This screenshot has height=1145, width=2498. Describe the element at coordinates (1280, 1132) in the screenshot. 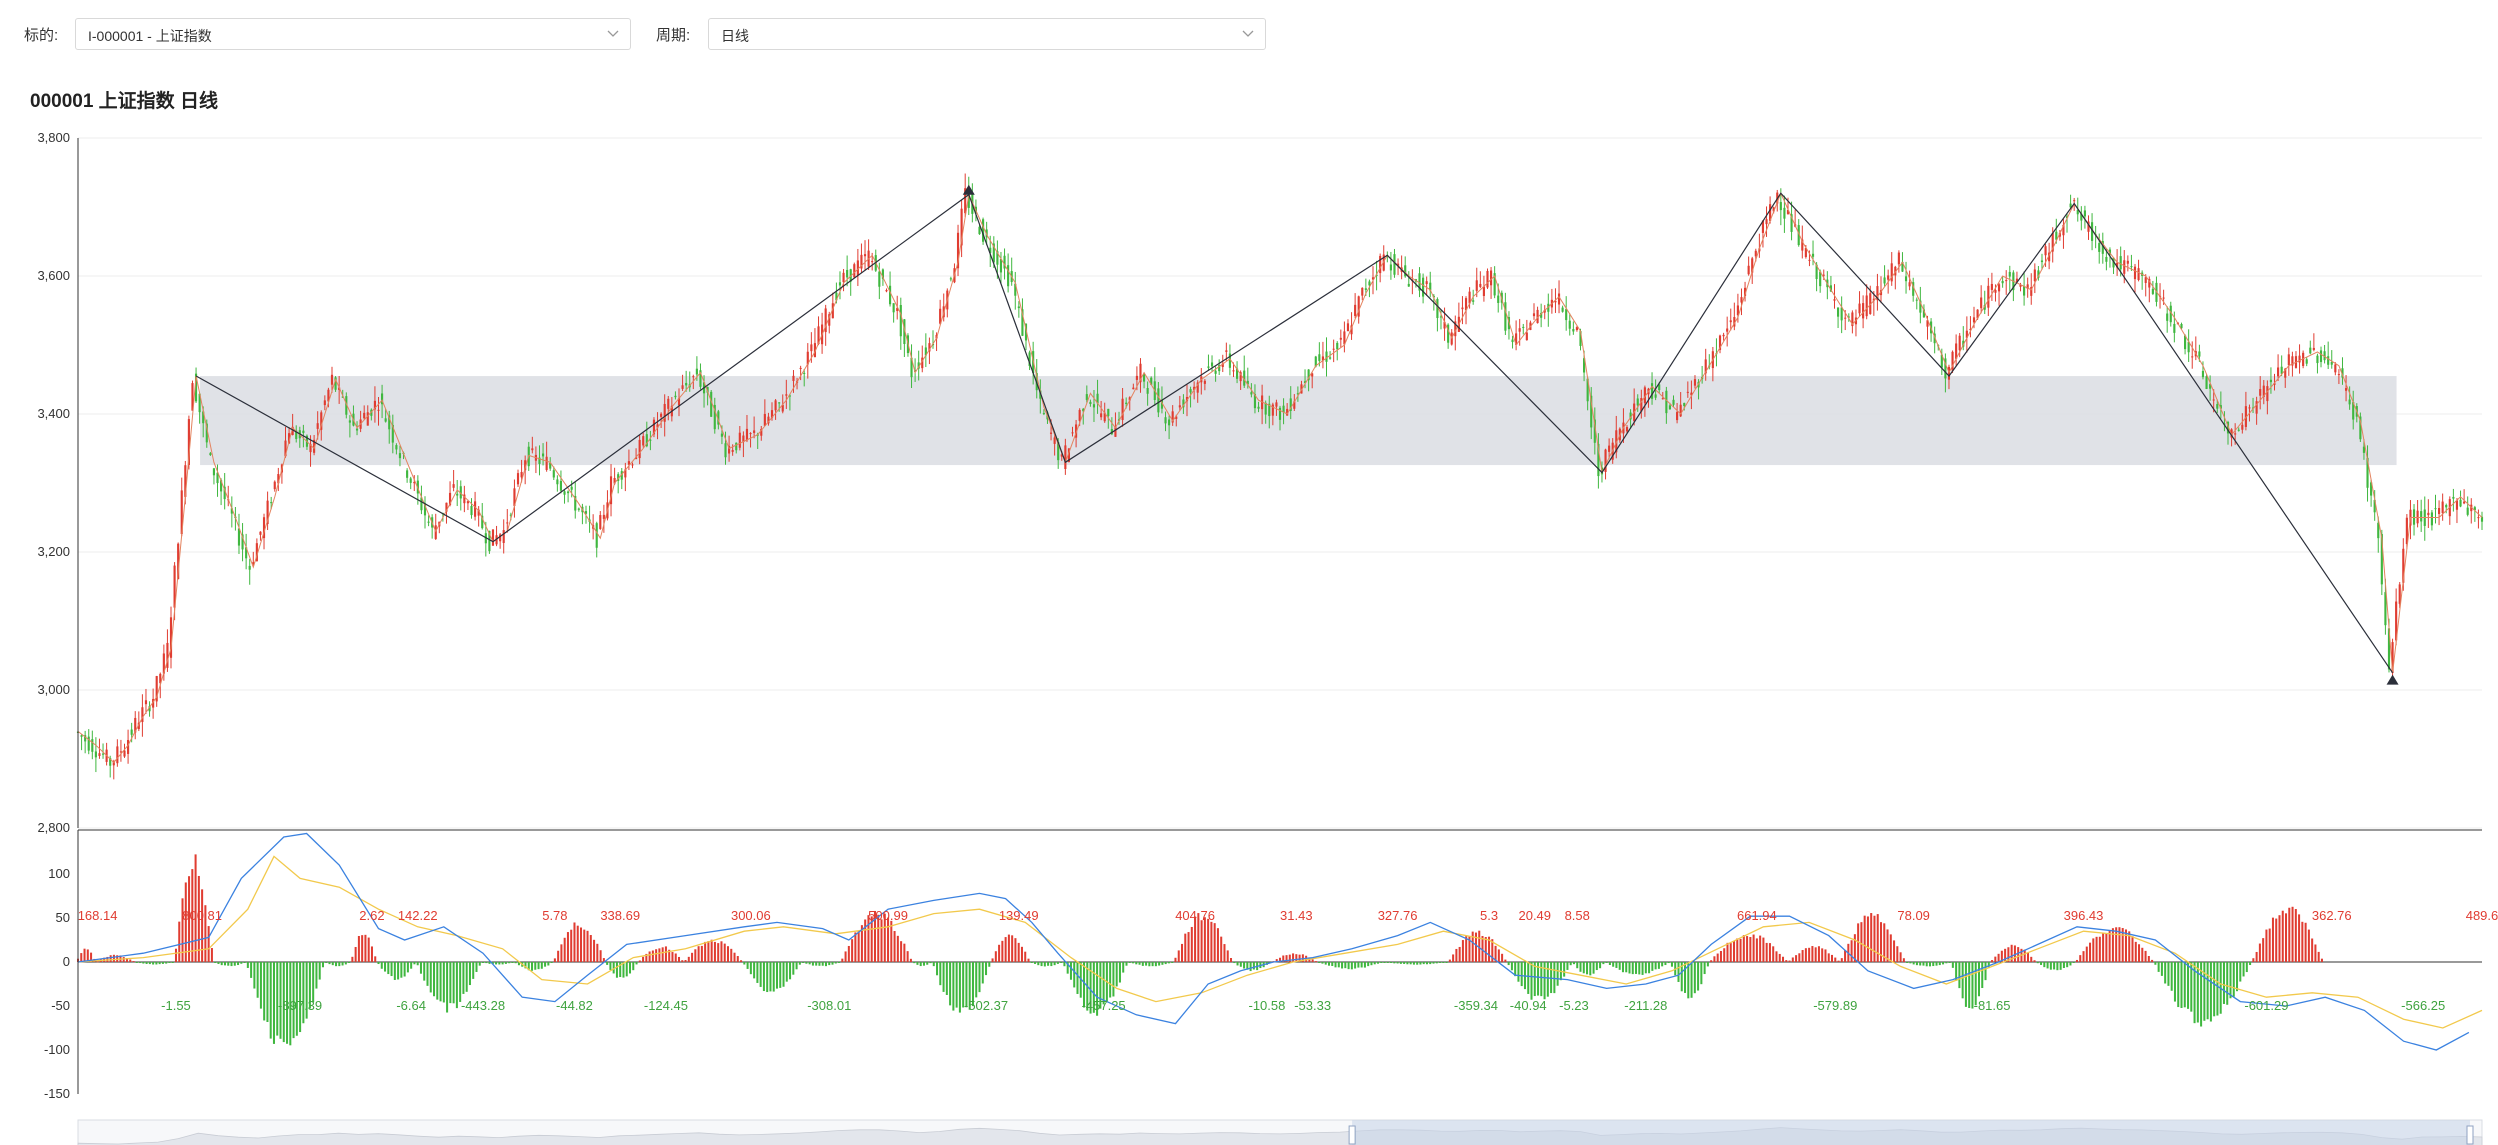

I see `datazoom-slider` at that location.